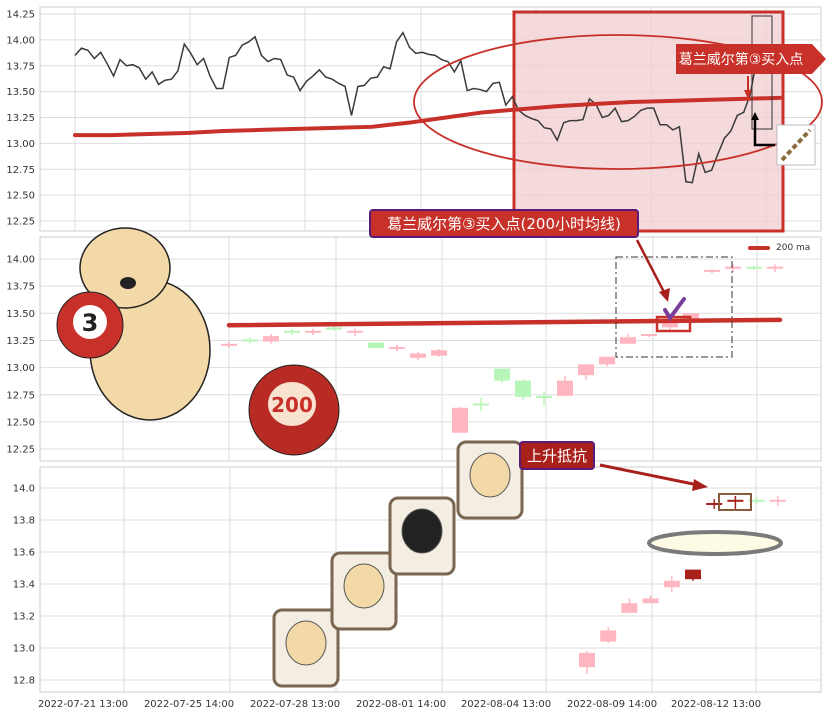 The height and width of the screenshot is (715, 827). Describe the element at coordinates (793, 248) in the screenshot. I see `legend-label: 200 ma` at that location.